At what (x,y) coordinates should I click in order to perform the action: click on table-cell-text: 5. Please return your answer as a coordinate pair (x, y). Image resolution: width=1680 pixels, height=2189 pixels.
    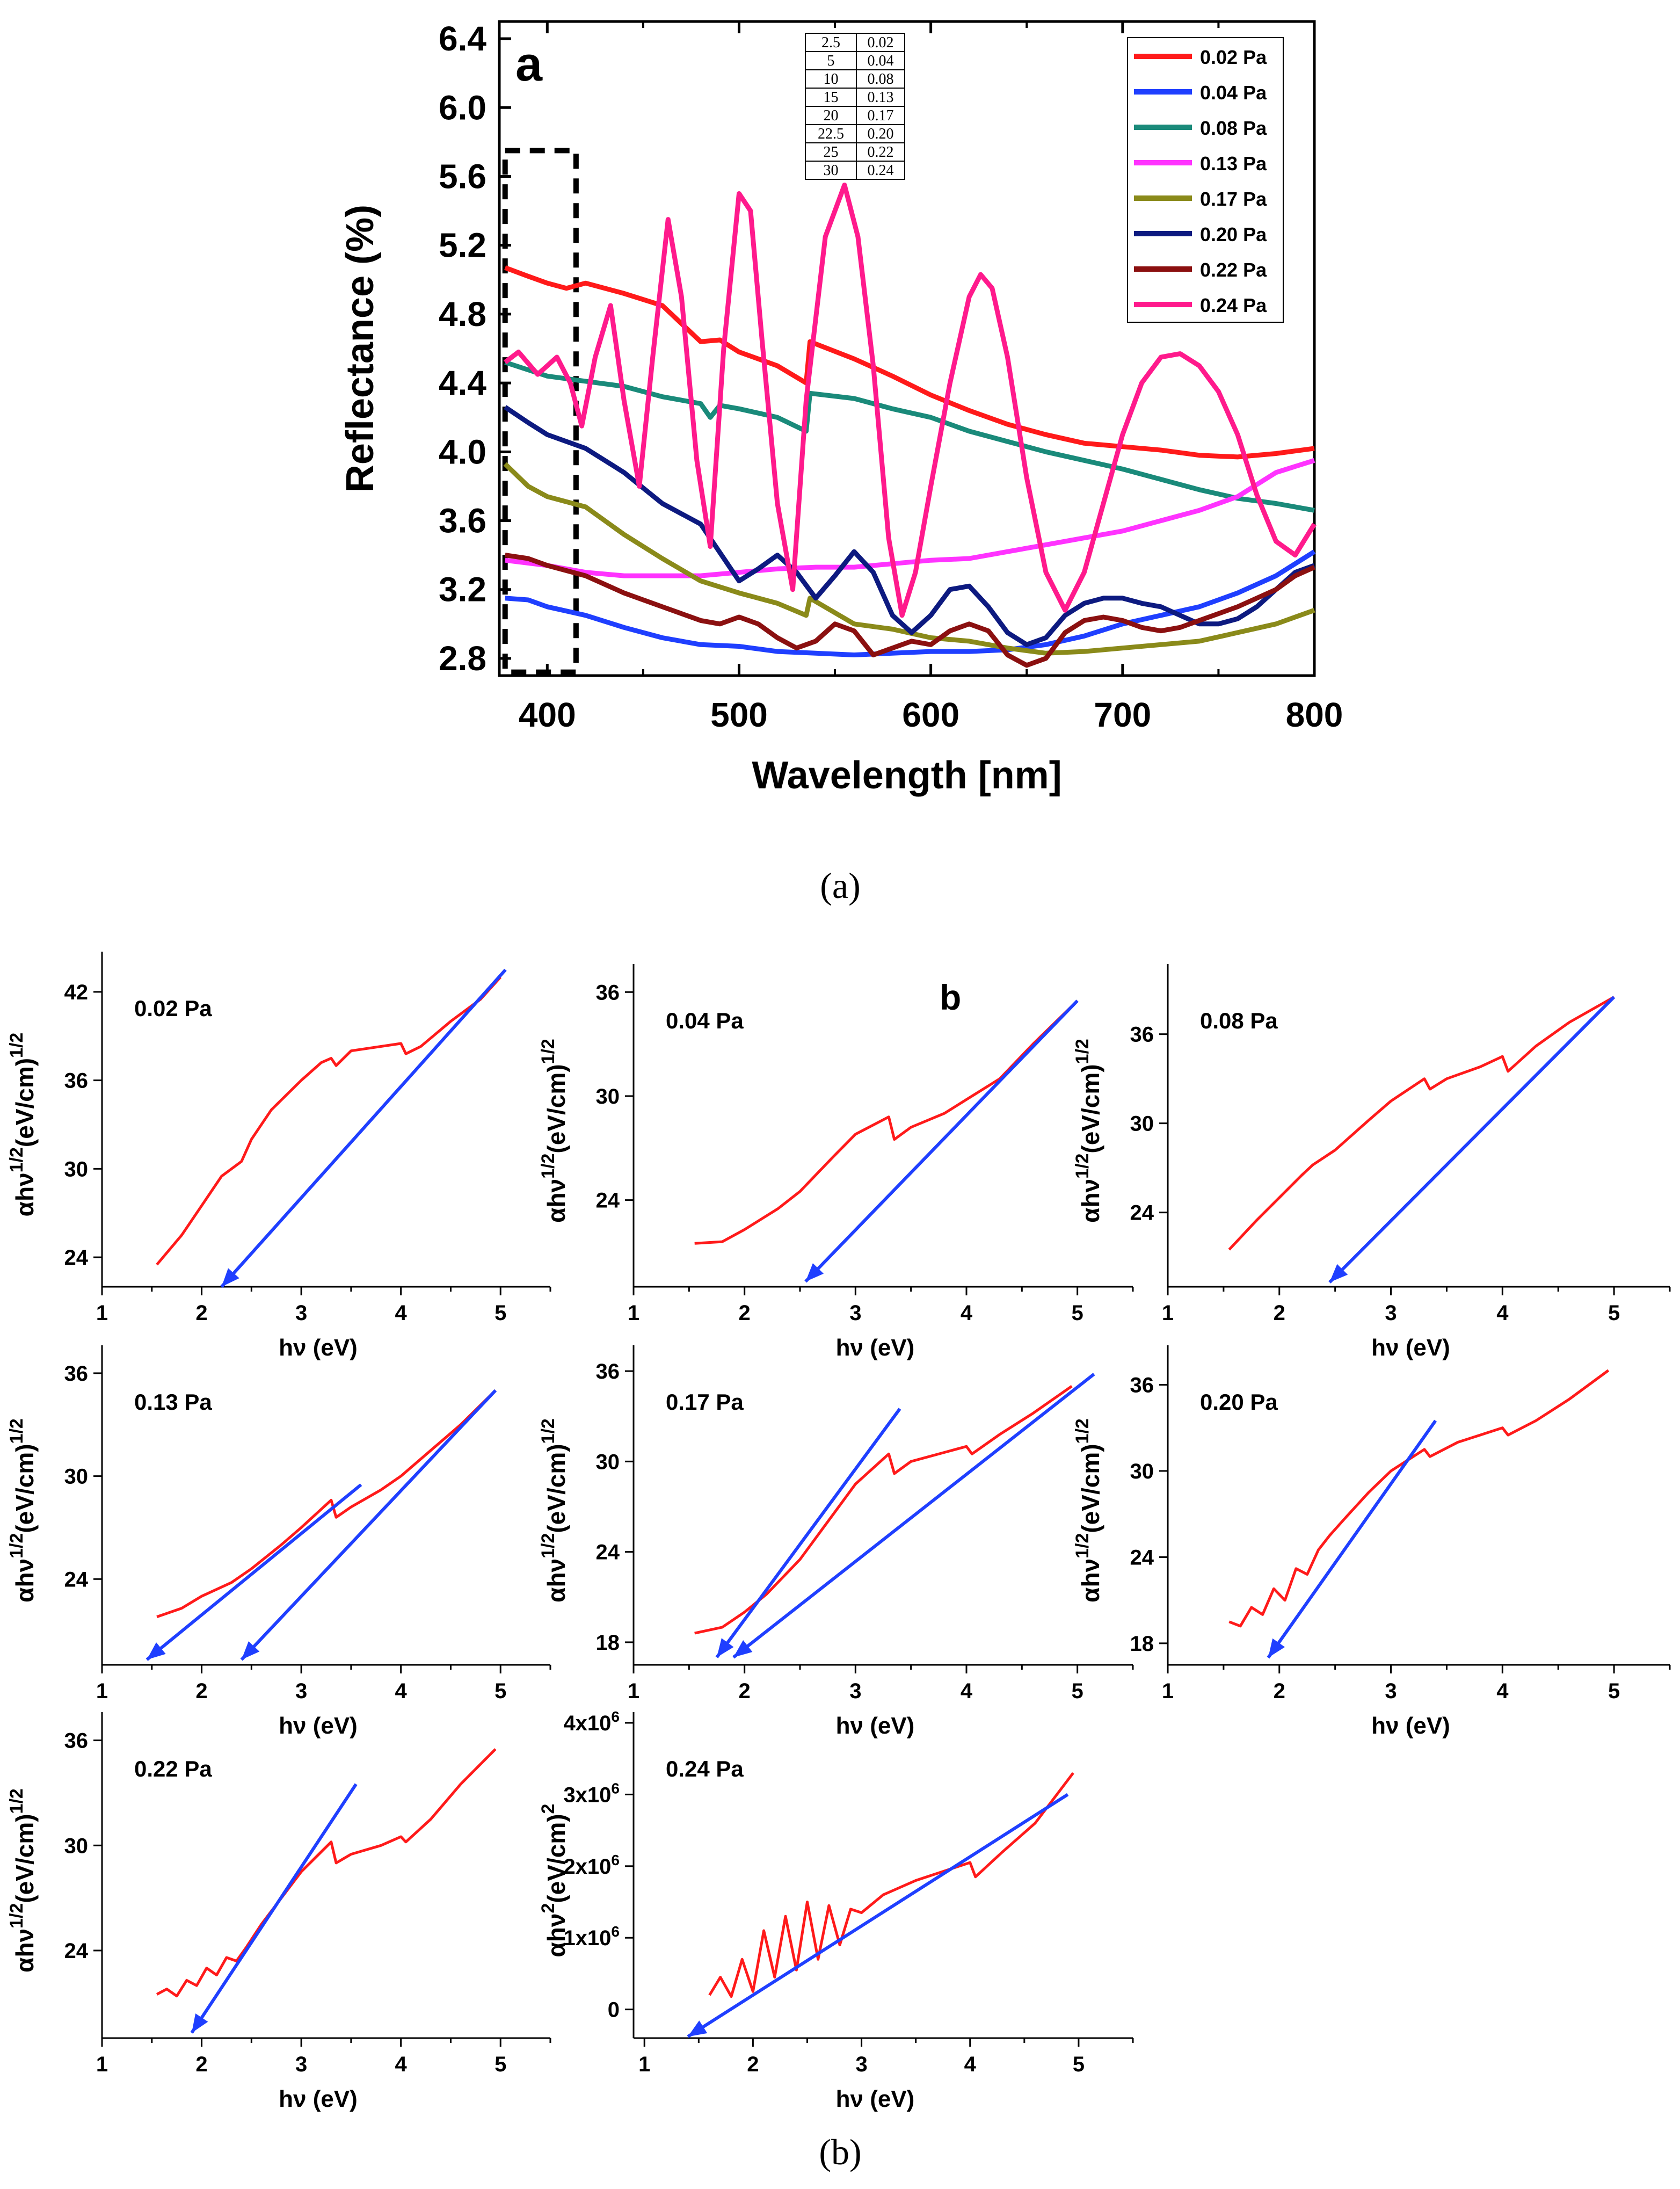
    Looking at the image, I should click on (831, 61).